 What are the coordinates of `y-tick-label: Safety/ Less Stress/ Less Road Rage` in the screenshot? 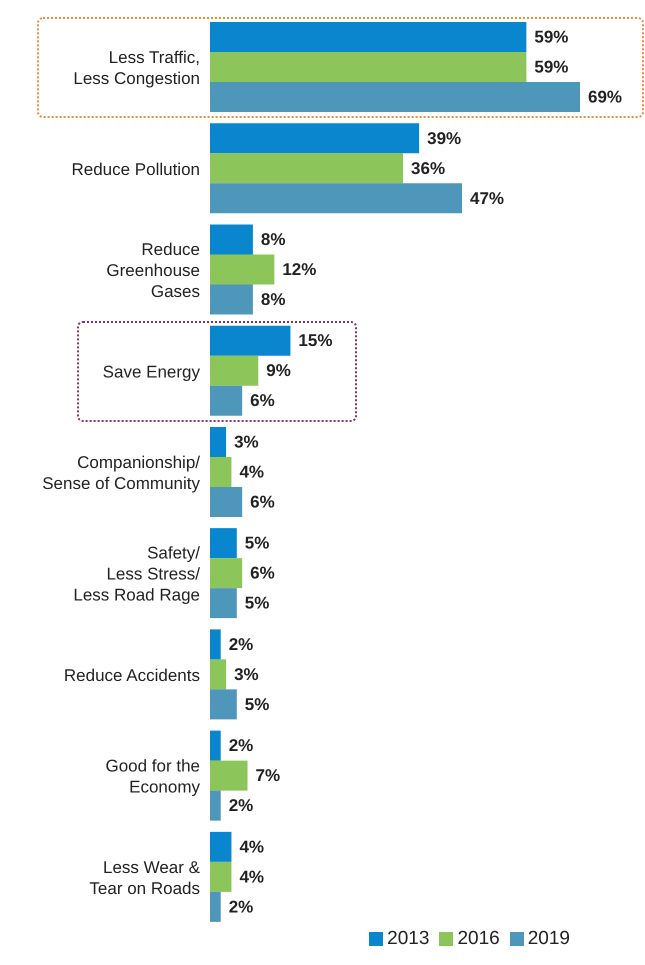 It's located at (136, 573).